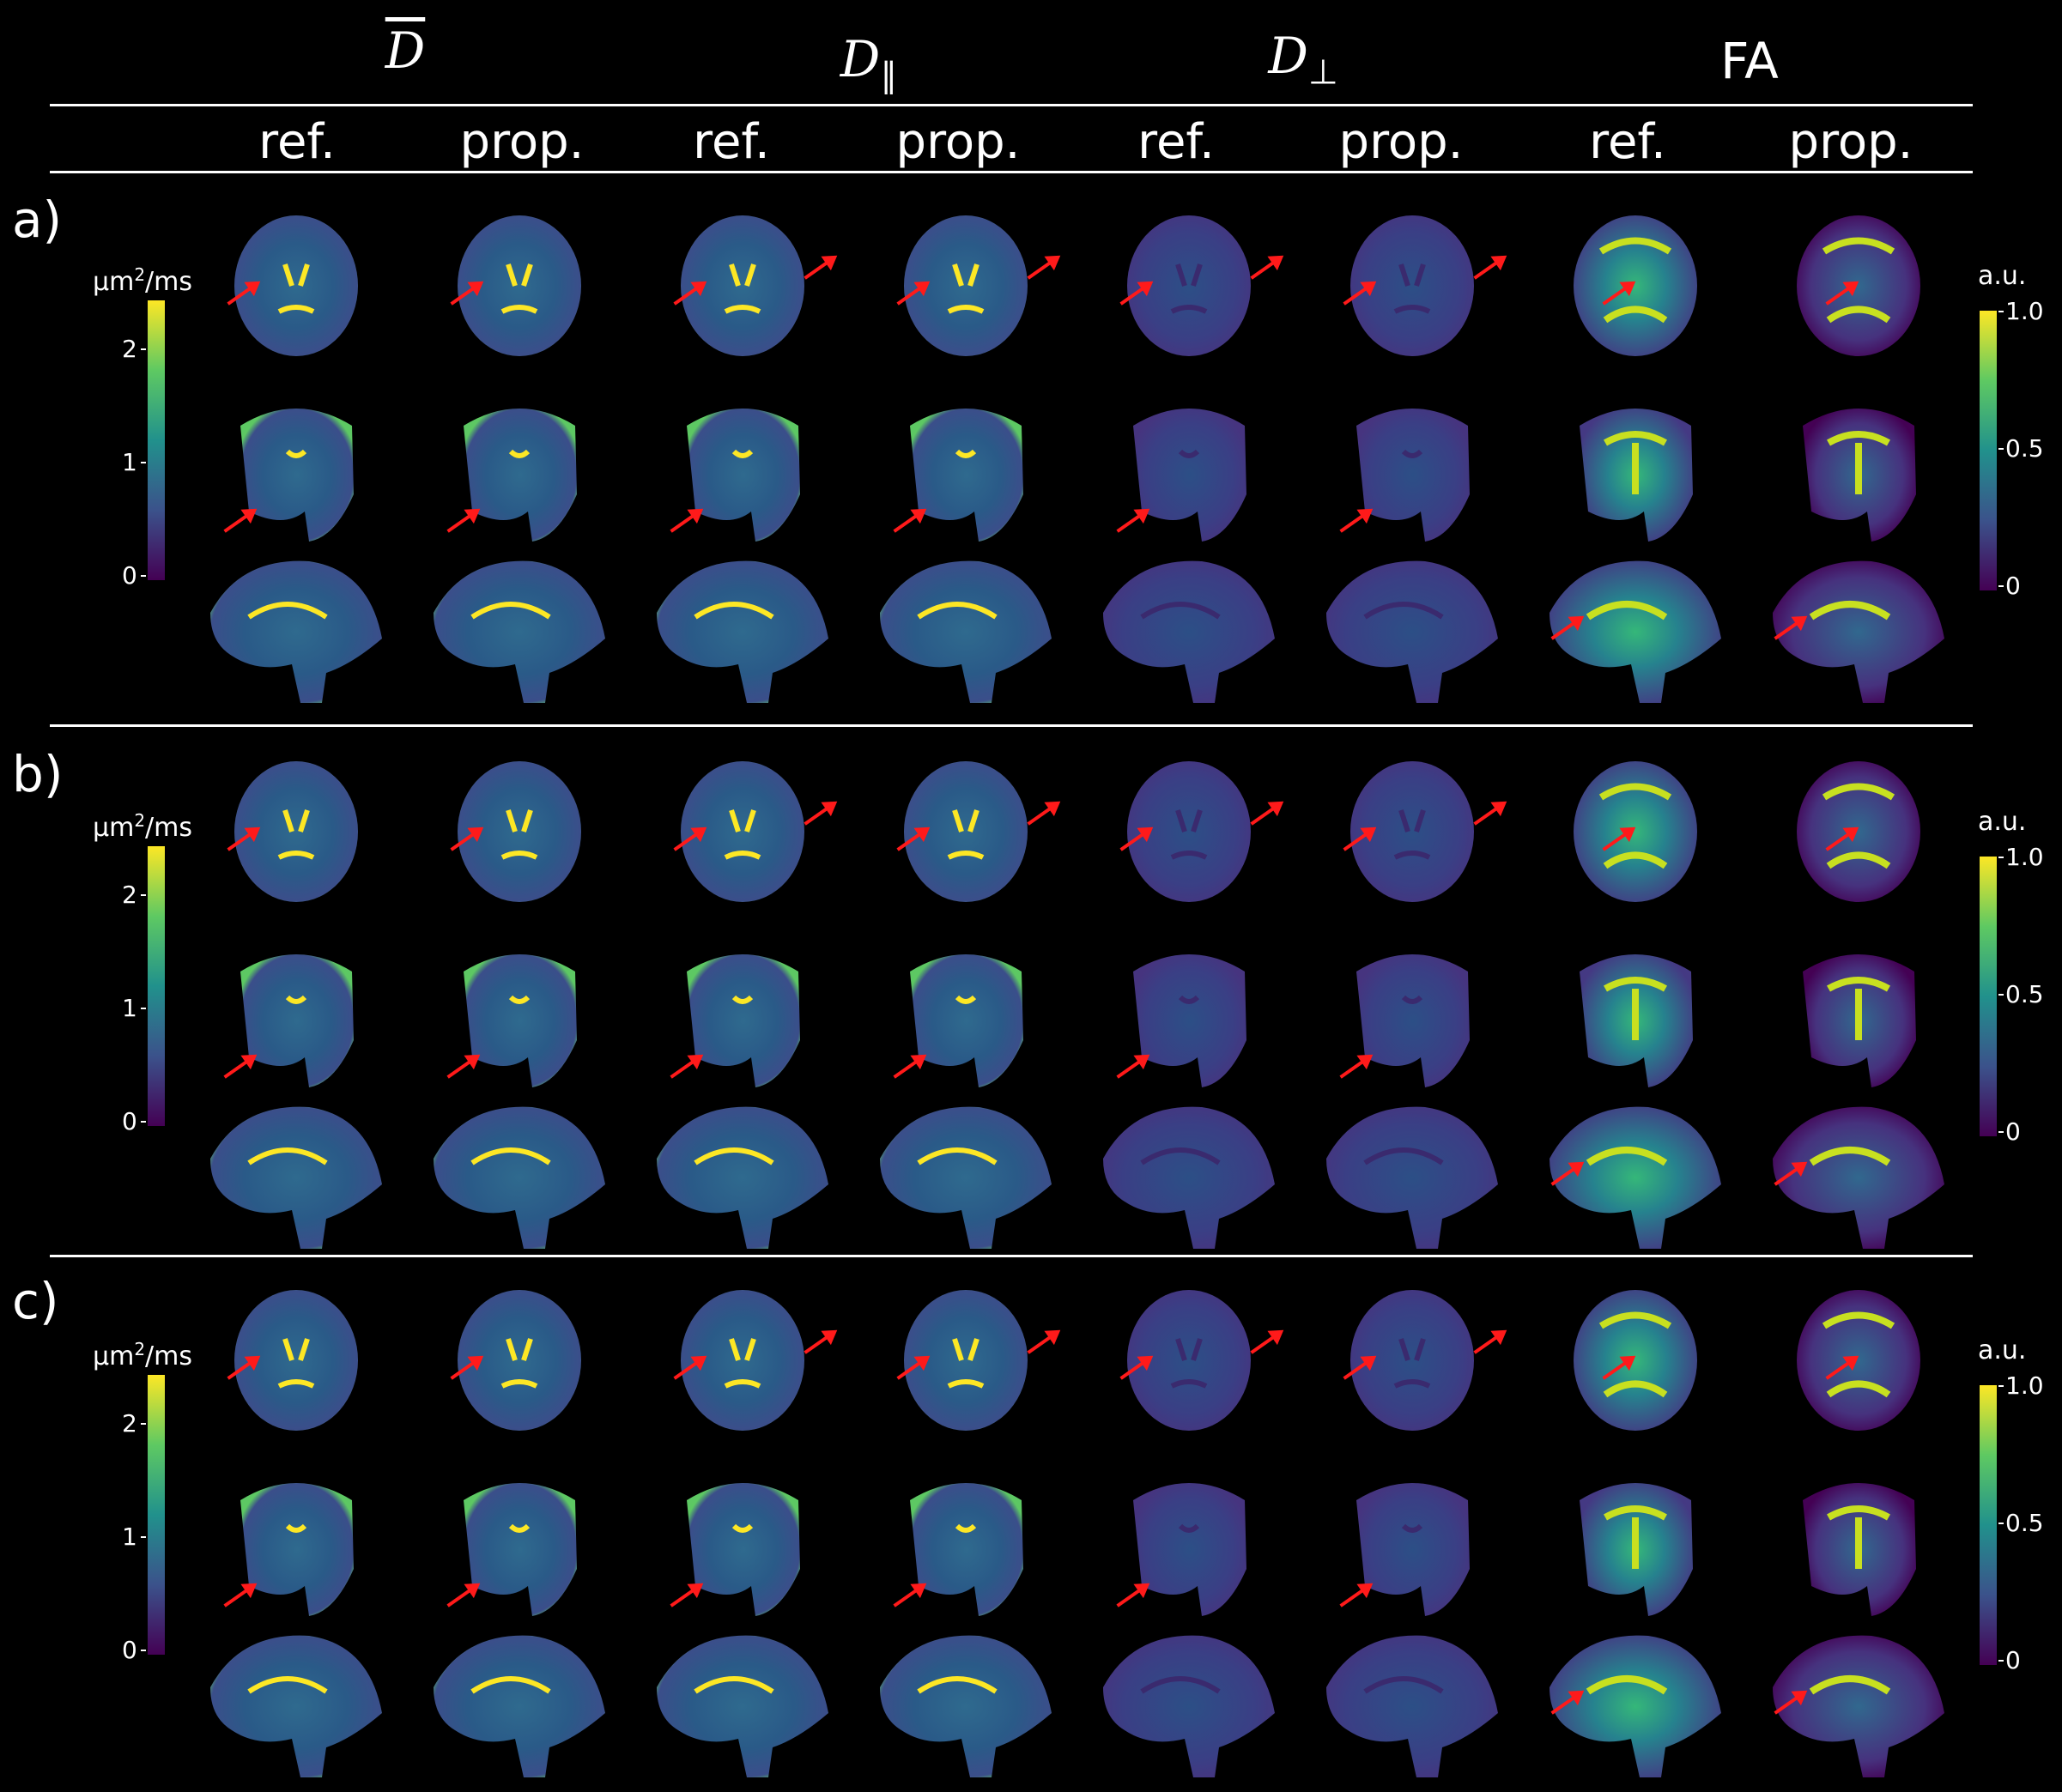 This screenshot has width=2062, height=1792. What do you see at coordinates (2002, 1350) in the screenshot?
I see `fa-colorbar-unit: a.u.` at bounding box center [2002, 1350].